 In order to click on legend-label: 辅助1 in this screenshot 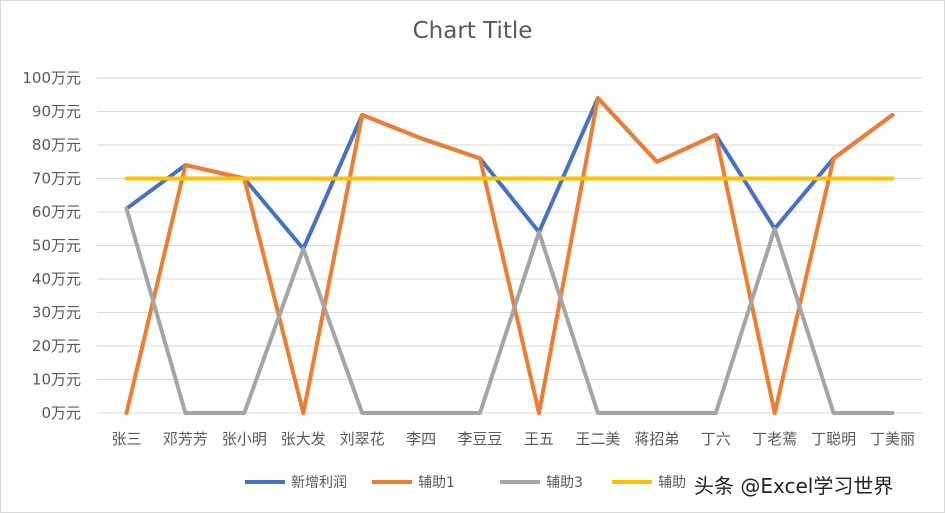, I will do `click(436, 483)`.